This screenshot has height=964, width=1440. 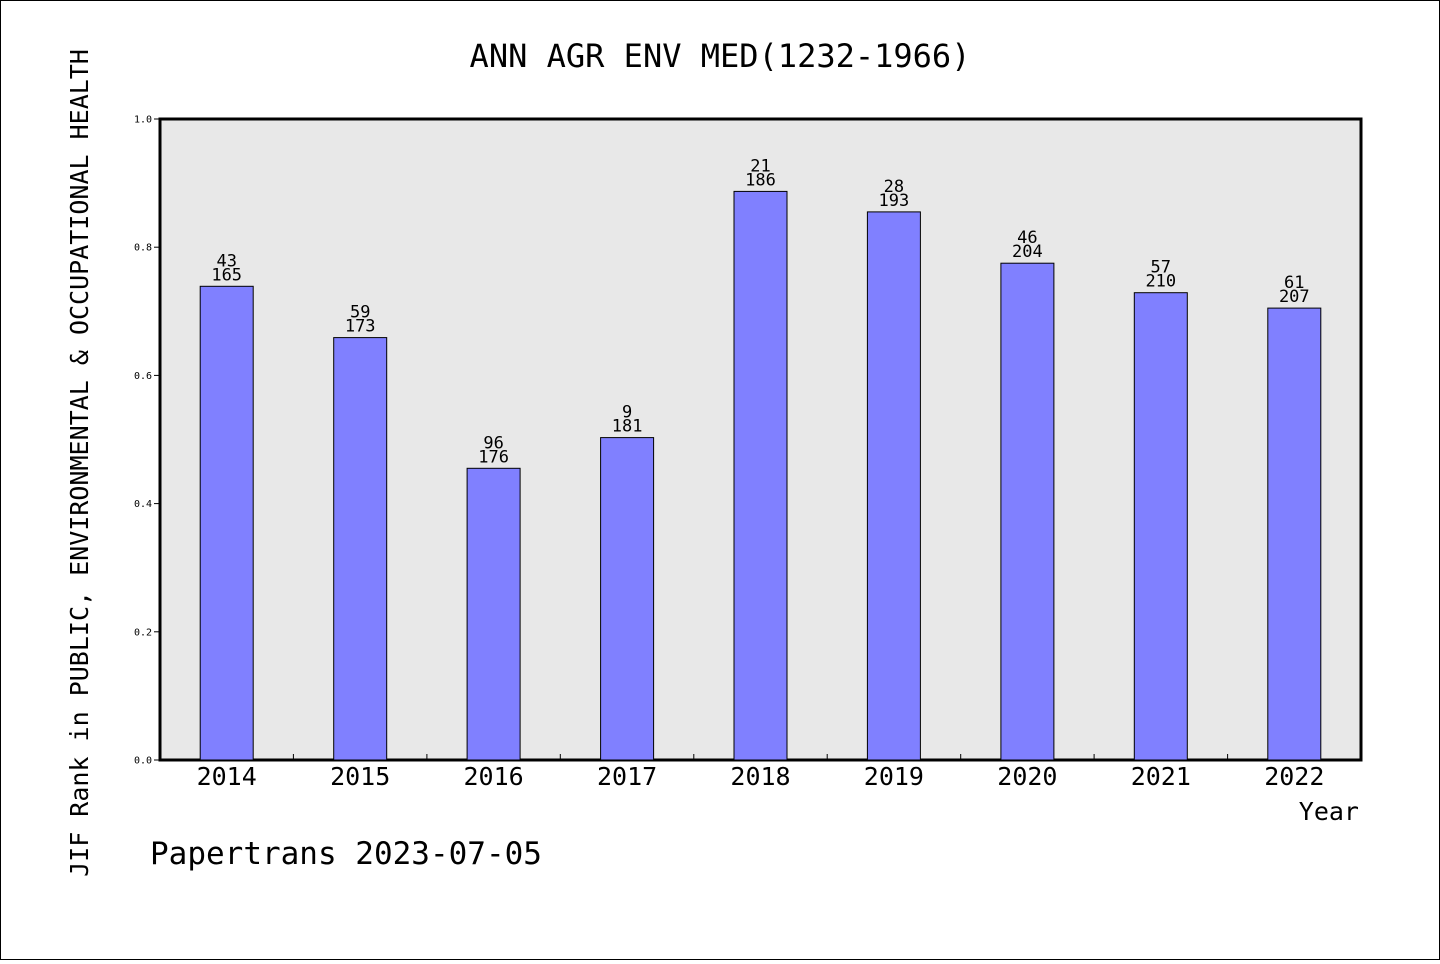 What do you see at coordinates (1294, 776) in the screenshot?
I see `x-tick-label-2022: 2022` at bounding box center [1294, 776].